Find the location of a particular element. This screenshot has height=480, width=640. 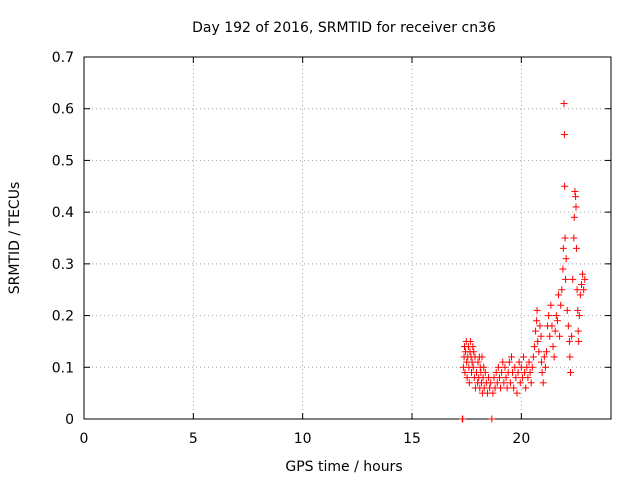

y-tick-label: 0.3 is located at coordinates (63, 265).